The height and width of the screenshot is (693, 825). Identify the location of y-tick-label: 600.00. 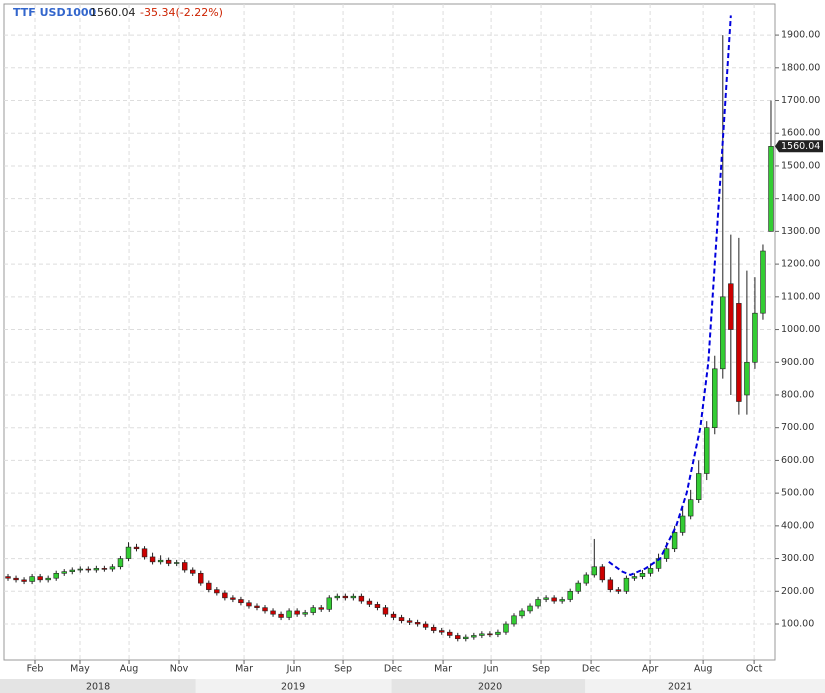
(797, 460).